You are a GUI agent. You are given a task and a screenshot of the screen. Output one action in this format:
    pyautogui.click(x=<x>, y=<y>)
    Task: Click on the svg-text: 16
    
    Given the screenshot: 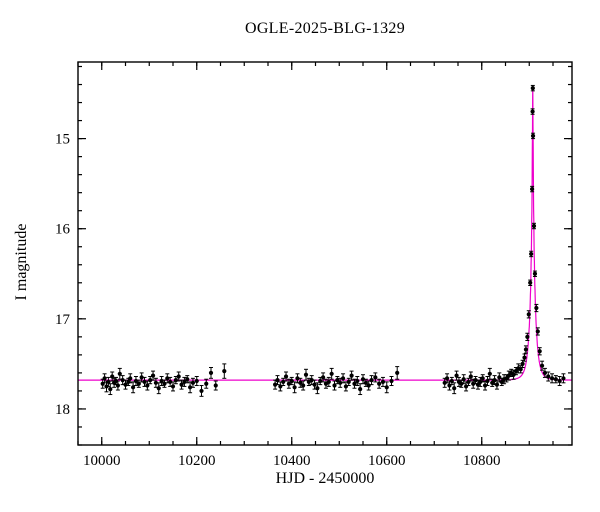 What is the action you would take?
    pyautogui.click(x=63, y=230)
    